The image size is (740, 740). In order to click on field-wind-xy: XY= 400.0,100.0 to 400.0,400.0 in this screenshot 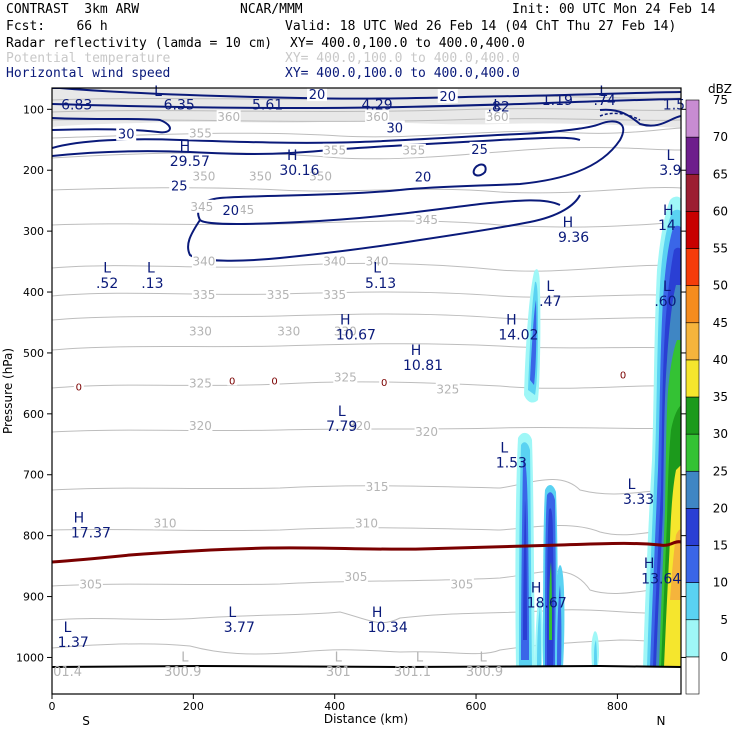, I will do `click(402, 73)`.